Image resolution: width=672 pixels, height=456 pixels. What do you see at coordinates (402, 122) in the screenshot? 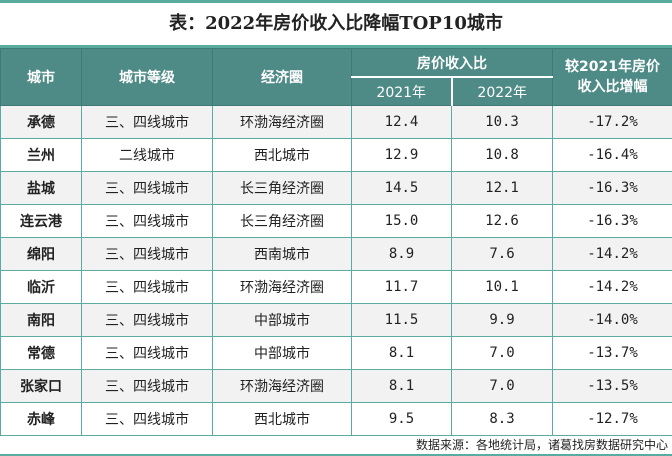
I see `cell-y2021: 12.4` at bounding box center [402, 122].